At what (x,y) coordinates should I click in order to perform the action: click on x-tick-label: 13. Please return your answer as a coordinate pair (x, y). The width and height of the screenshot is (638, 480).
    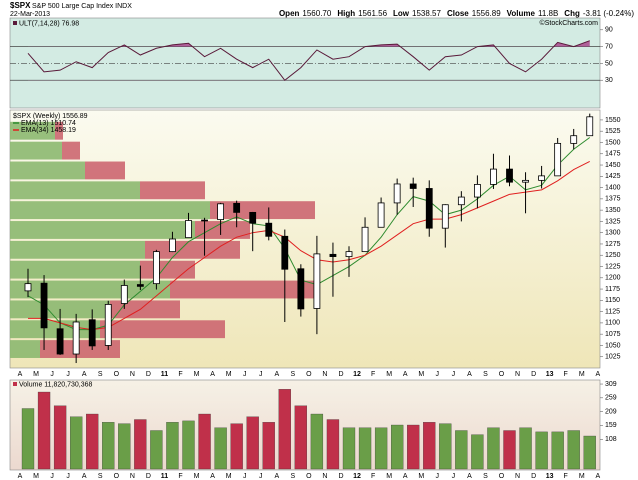
    Looking at the image, I should click on (550, 476).